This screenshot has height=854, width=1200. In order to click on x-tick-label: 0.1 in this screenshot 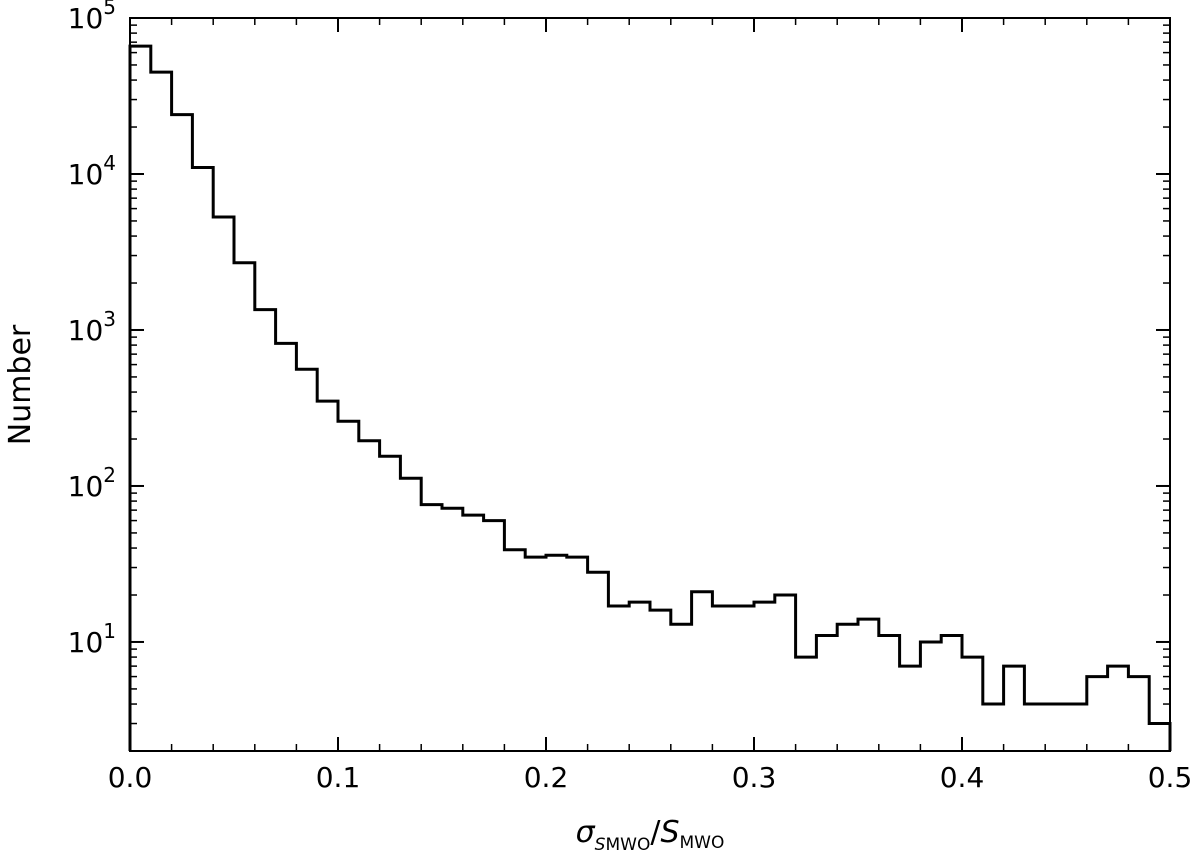, I will do `click(338, 777)`.